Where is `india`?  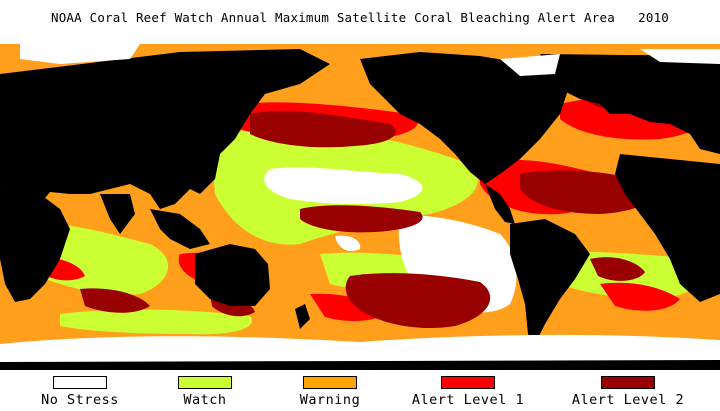
india is located at coordinates (117, 214).